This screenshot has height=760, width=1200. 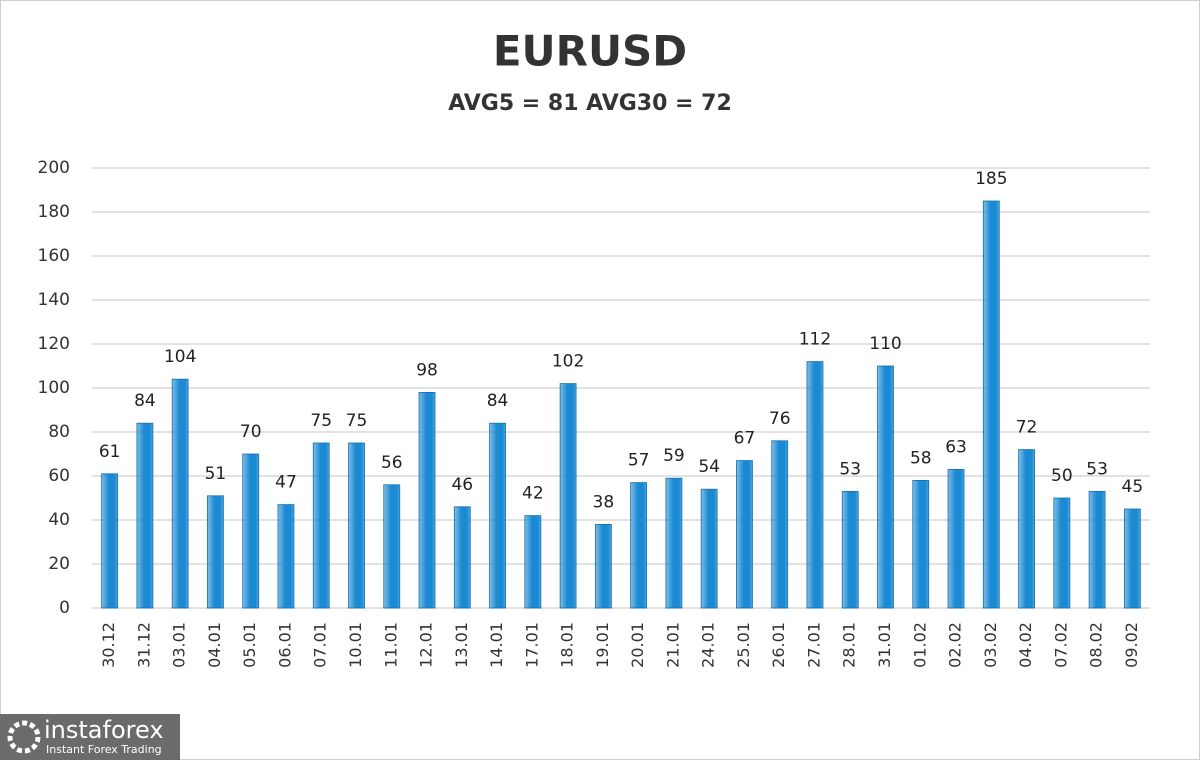 What do you see at coordinates (214, 645) in the screenshot?
I see `x-tick-label: 04.01` at bounding box center [214, 645].